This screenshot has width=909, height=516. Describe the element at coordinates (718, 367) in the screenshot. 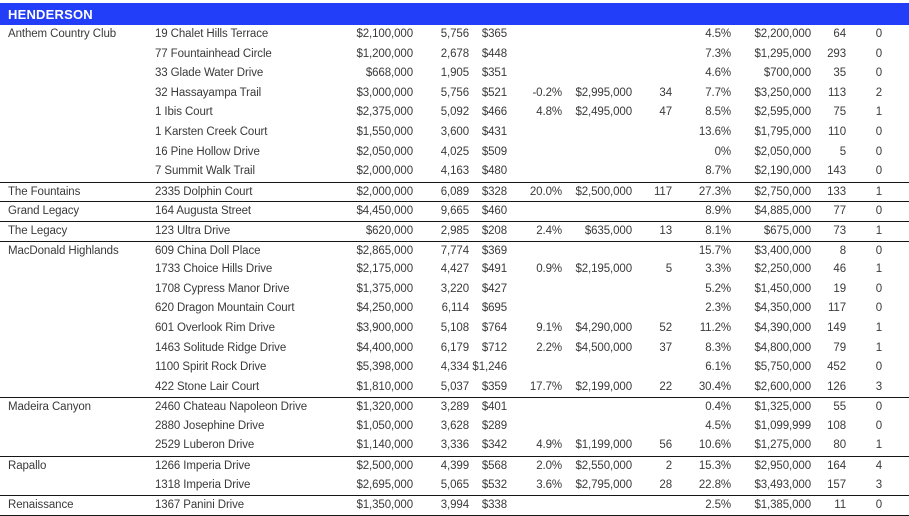

I see `total-change-pct-cell: 6.1%` at that location.